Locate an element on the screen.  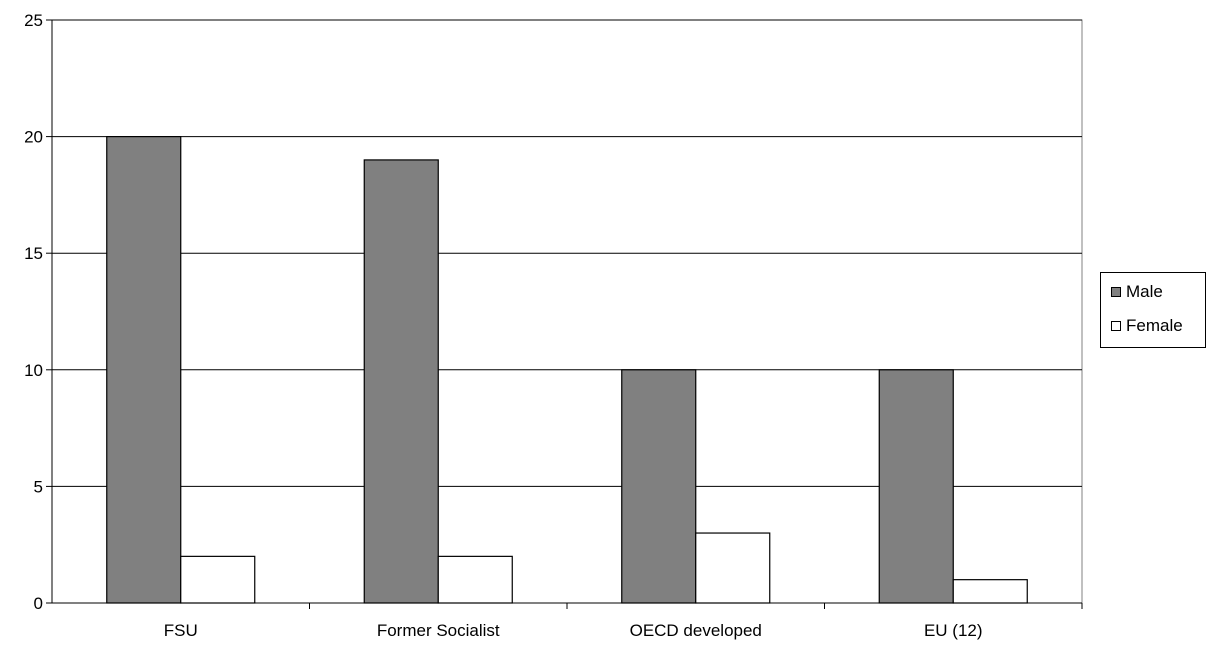
legend-item-female: Female is located at coordinates (1147, 326).